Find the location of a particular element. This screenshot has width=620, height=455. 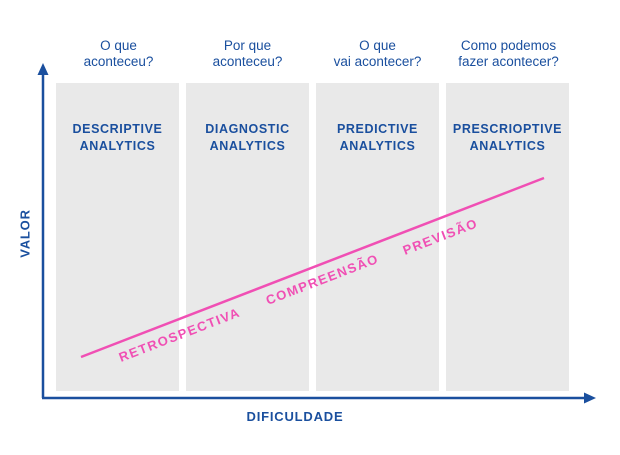

question-predictive-line2: vai acontecer? is located at coordinates (377, 61).